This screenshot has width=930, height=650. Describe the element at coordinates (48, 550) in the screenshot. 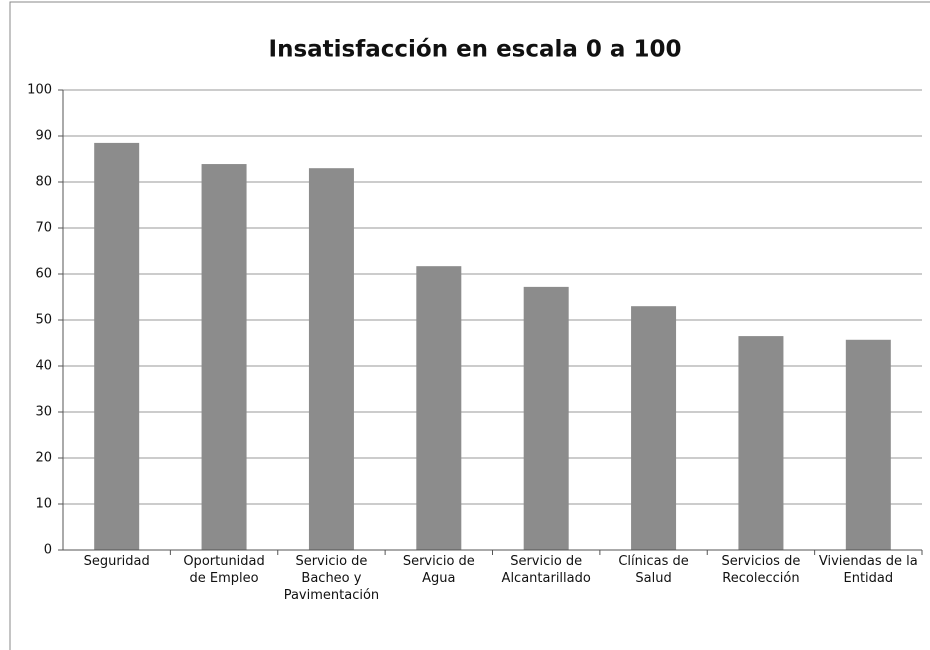

I see `y-tick-label: 0` at that location.